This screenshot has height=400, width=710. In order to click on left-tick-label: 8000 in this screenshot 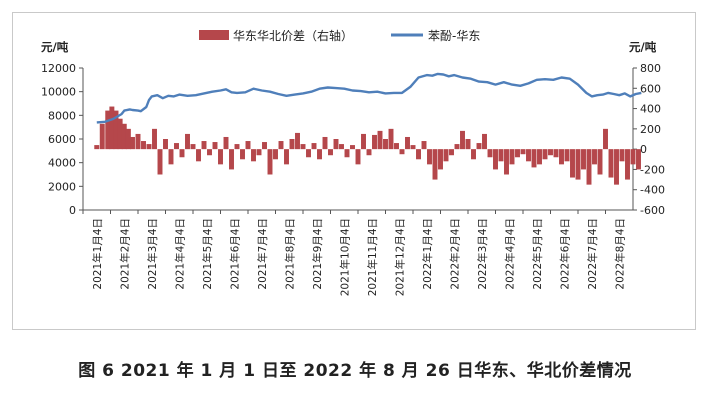, I will do `click(62, 115)`.